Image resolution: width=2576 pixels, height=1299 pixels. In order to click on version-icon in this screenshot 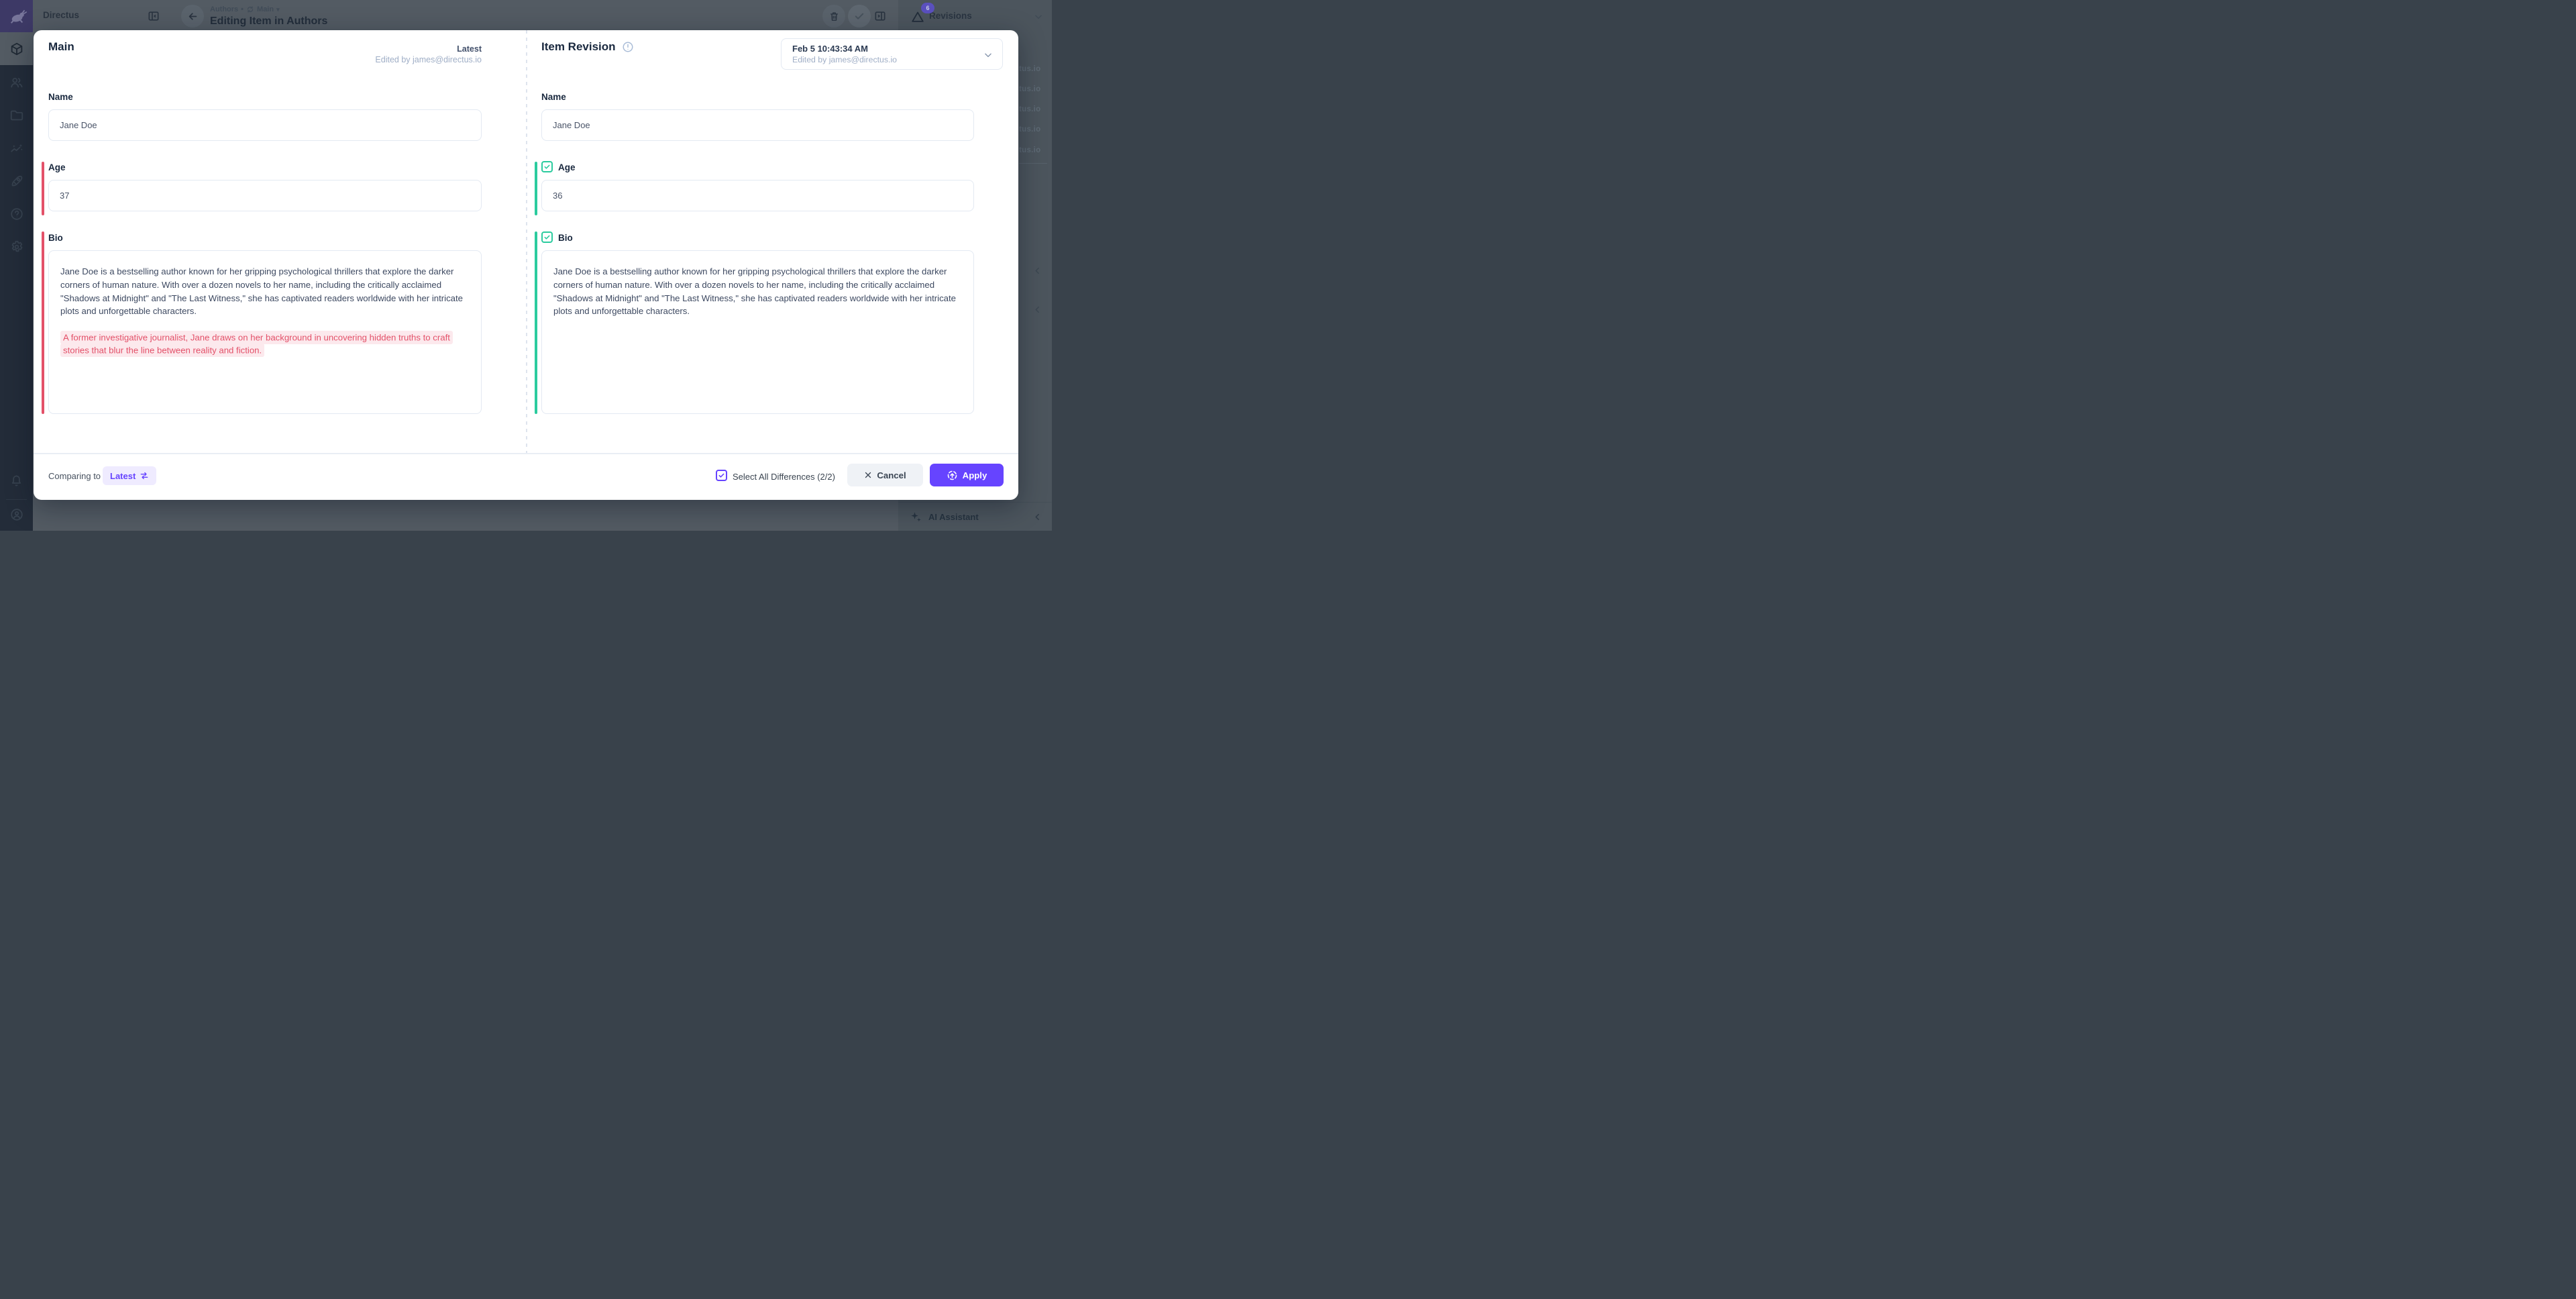, I will do `click(250, 9)`.